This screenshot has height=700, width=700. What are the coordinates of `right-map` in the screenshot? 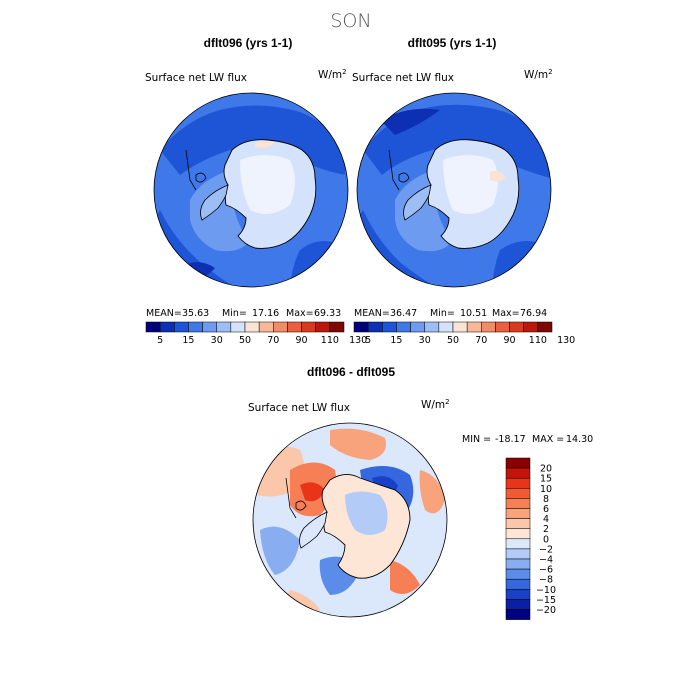 It's located at (454, 190).